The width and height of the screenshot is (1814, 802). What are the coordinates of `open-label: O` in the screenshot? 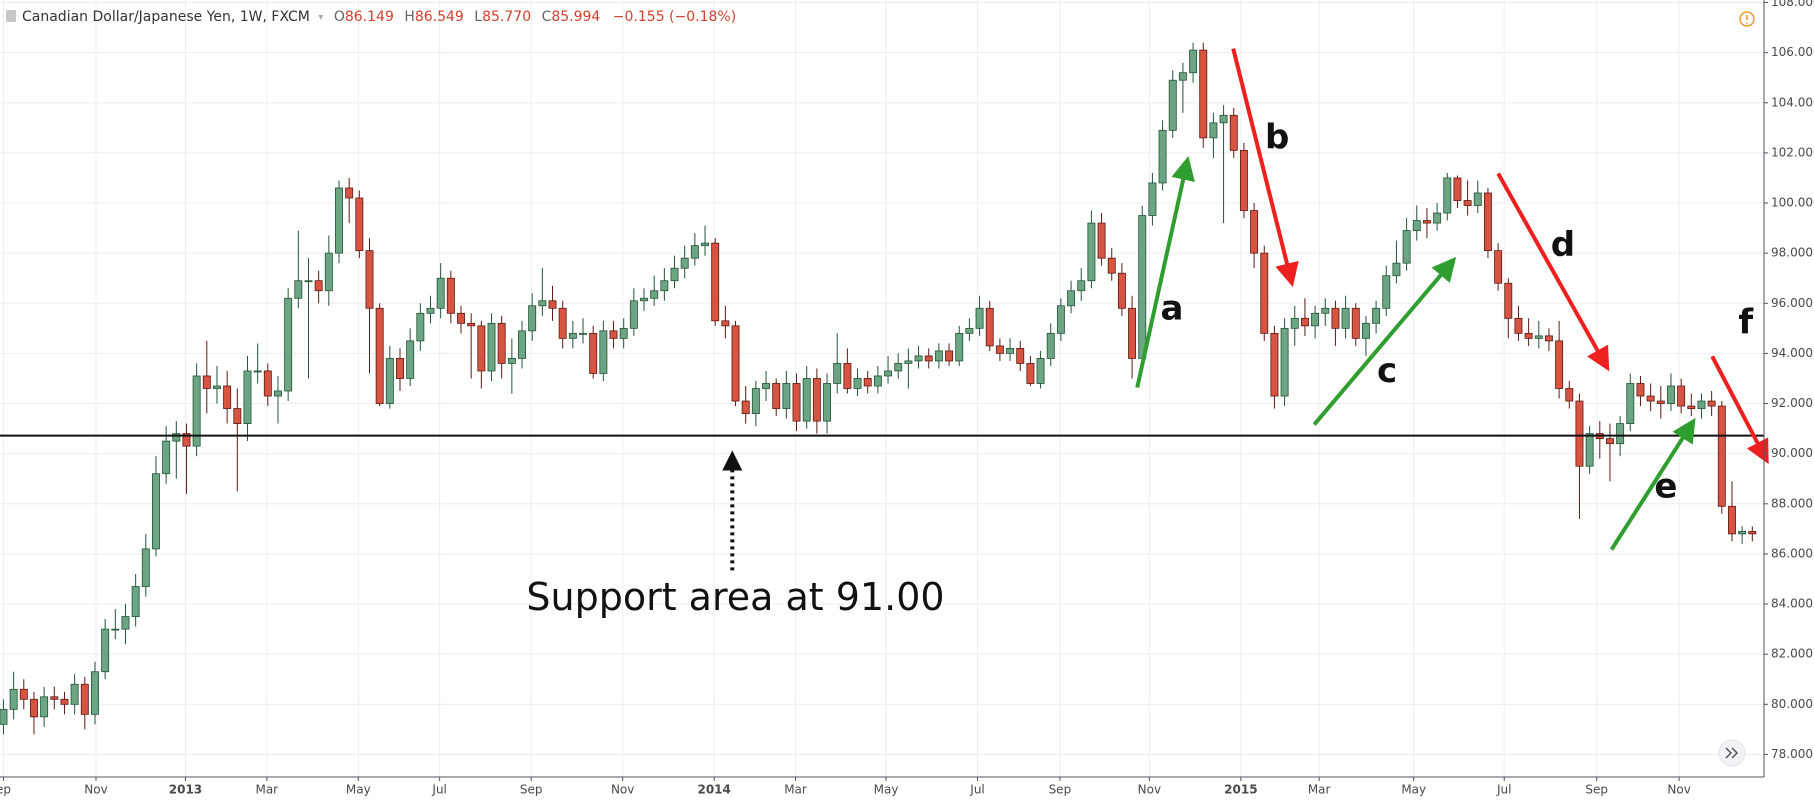 It's located at (339, 17).